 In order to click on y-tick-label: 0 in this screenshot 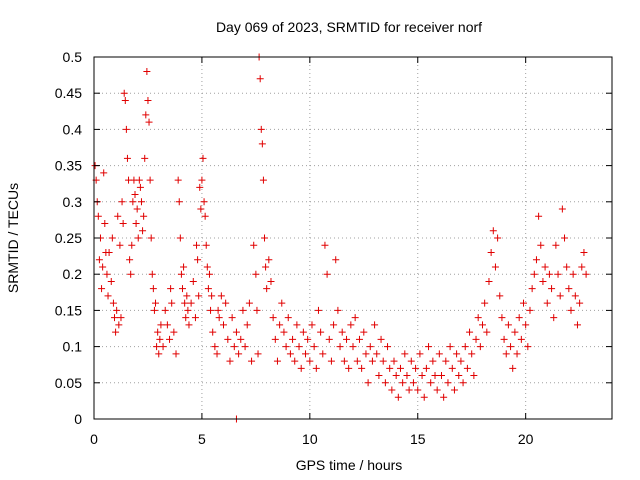, I will do `click(78, 419)`.